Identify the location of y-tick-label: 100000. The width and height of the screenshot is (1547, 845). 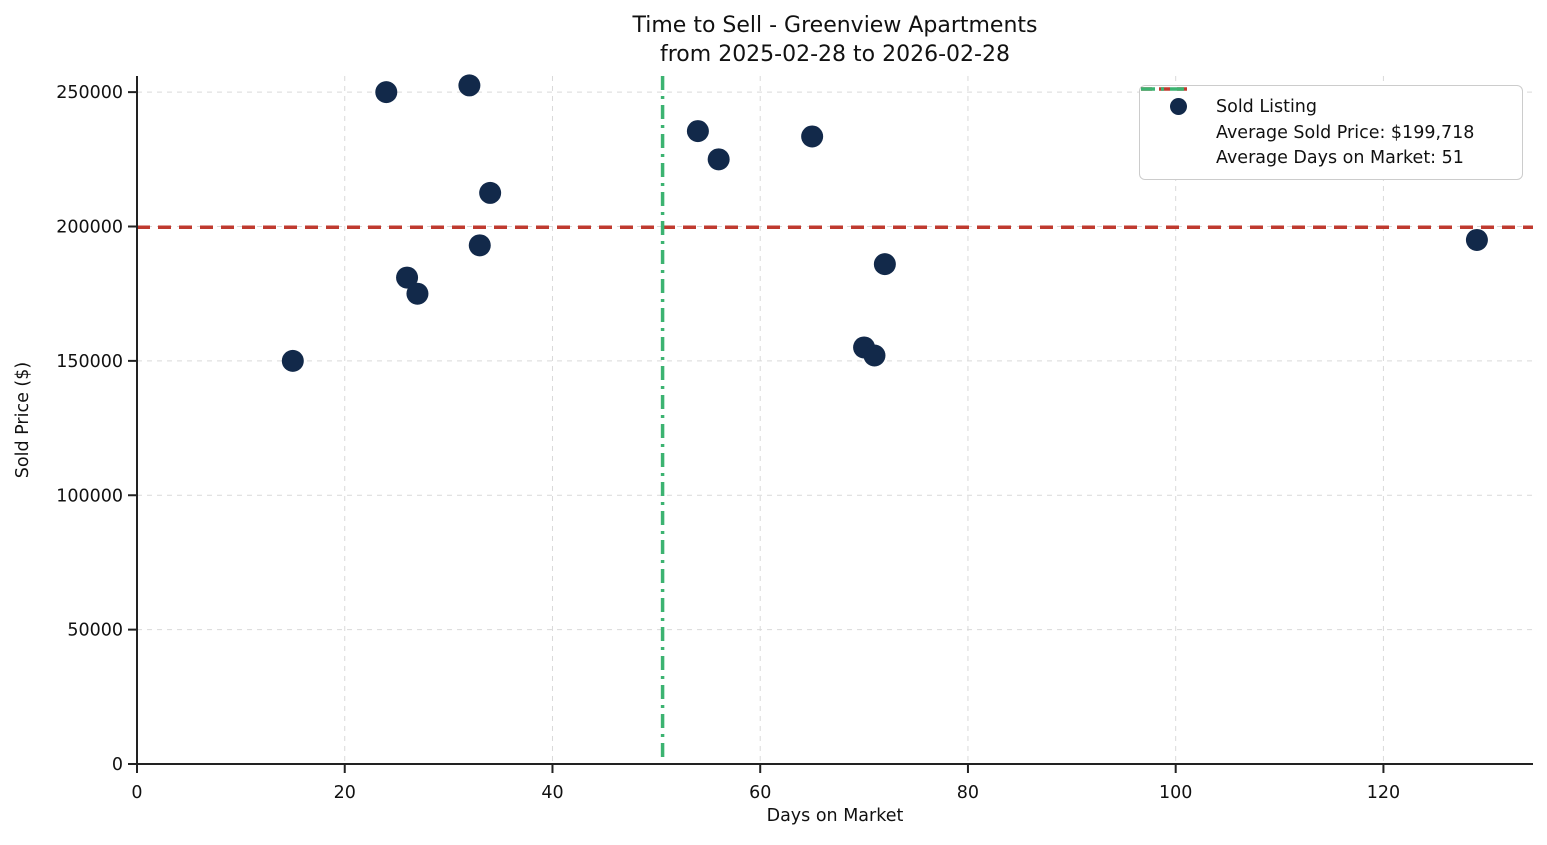
(89, 496).